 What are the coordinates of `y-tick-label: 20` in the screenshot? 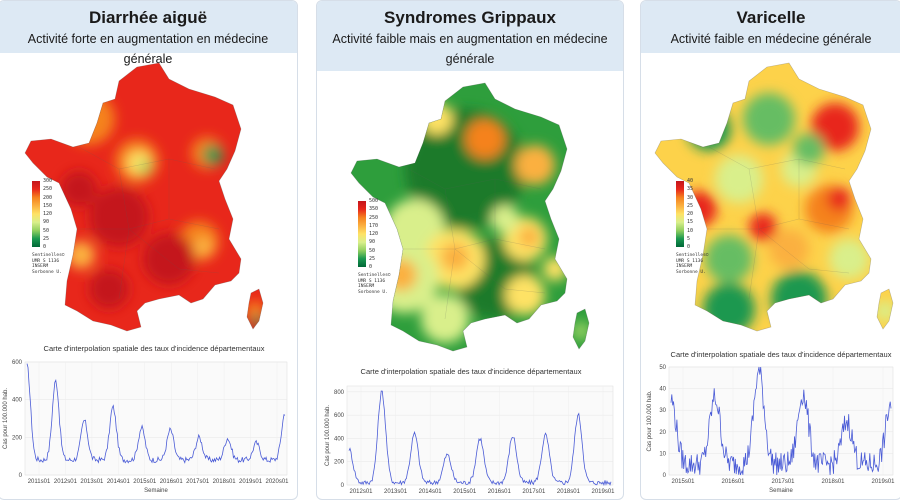 It's located at (662, 433).